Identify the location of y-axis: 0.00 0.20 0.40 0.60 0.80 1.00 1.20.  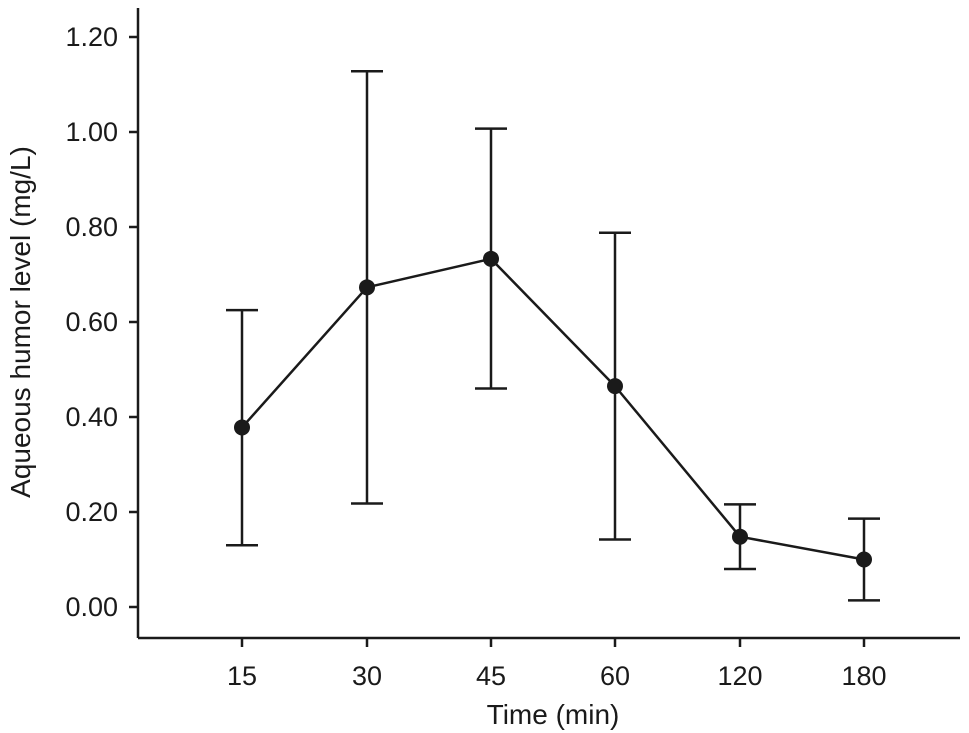
(102, 323).